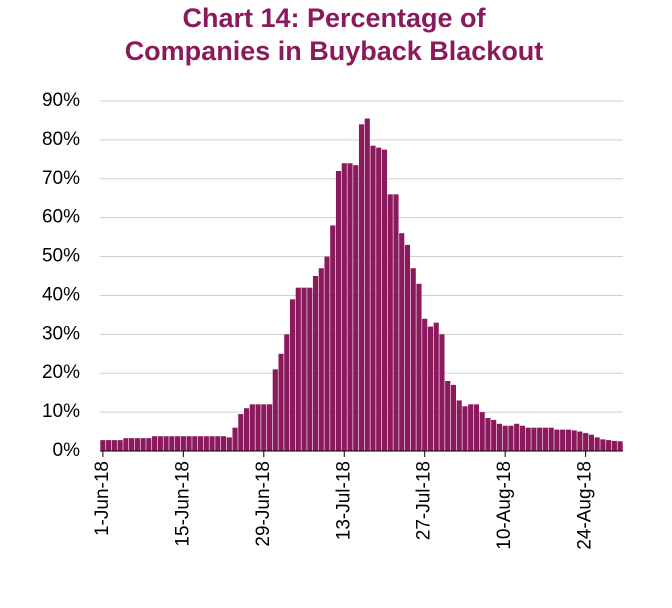 The image size is (672, 608). What do you see at coordinates (61, 256) in the screenshot?
I see `y-tick-label: 50%` at bounding box center [61, 256].